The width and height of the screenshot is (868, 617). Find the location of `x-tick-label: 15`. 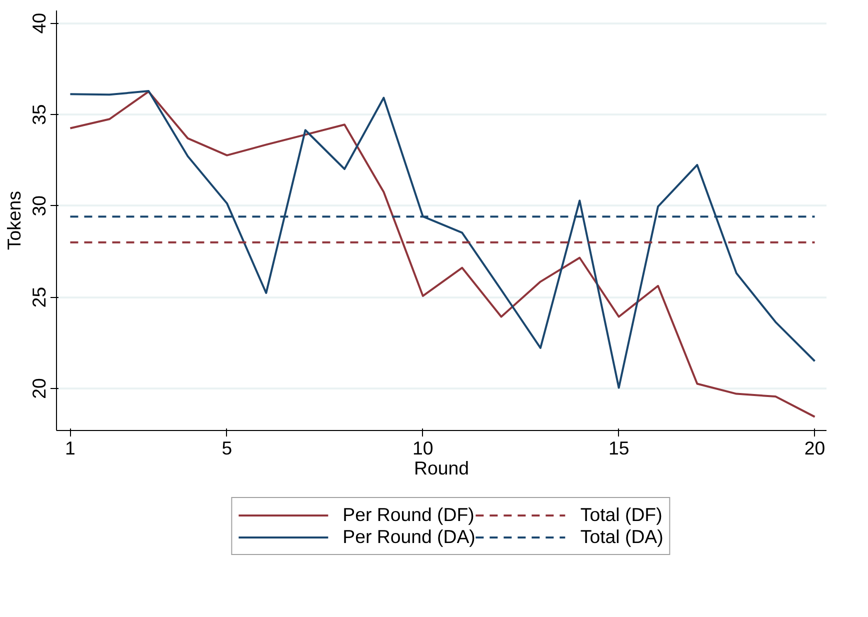

x-tick-label: 15 is located at coordinates (619, 448).